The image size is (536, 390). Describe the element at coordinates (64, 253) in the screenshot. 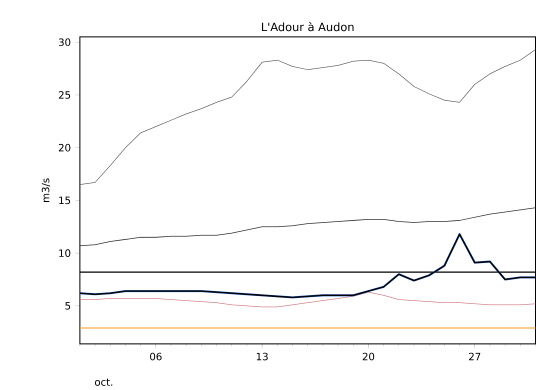

I see `y-tick-label: 10` at that location.